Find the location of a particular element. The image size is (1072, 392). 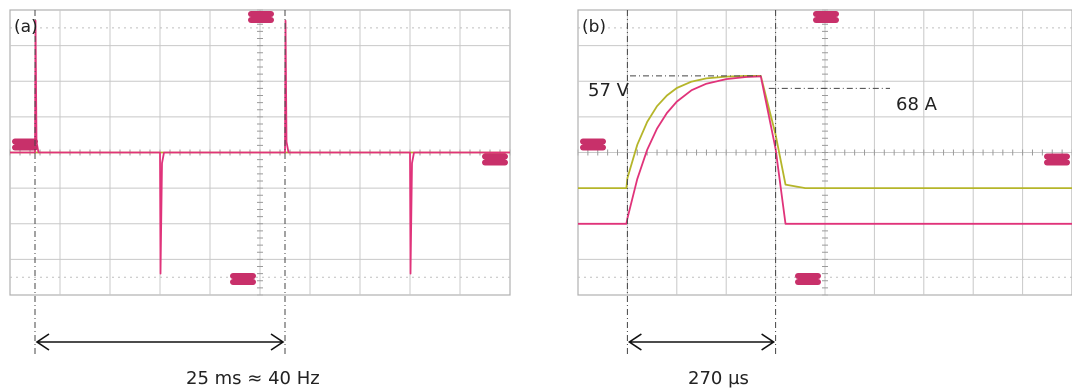

peak-annotation-label: 57 V is located at coordinates (609, 90).